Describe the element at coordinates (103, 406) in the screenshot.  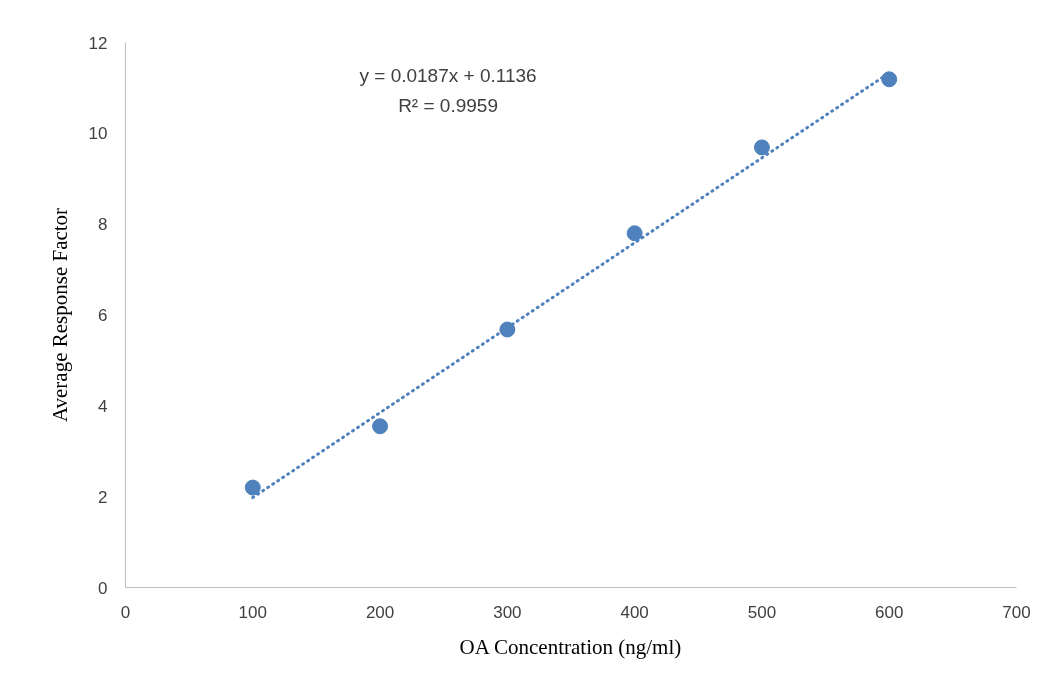
I see `y-tick-label: 4` at that location.